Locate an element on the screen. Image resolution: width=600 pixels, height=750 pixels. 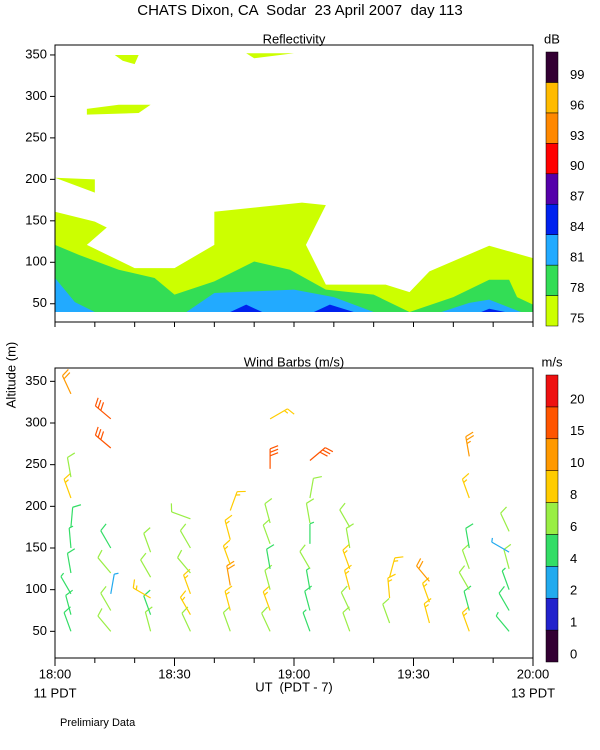
colorbar-tick-label: 93 is located at coordinates (577, 135).